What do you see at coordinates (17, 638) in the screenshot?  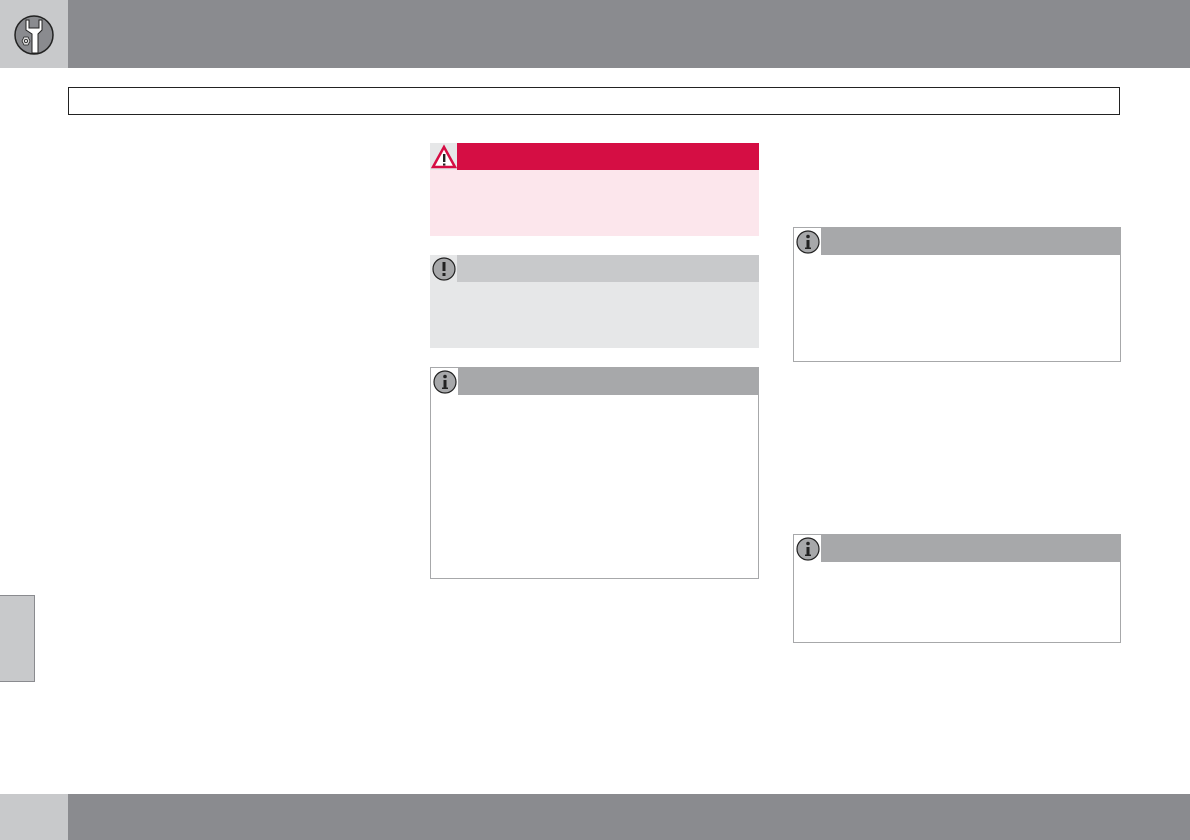 I see `chapter-side-tab` at bounding box center [17, 638].